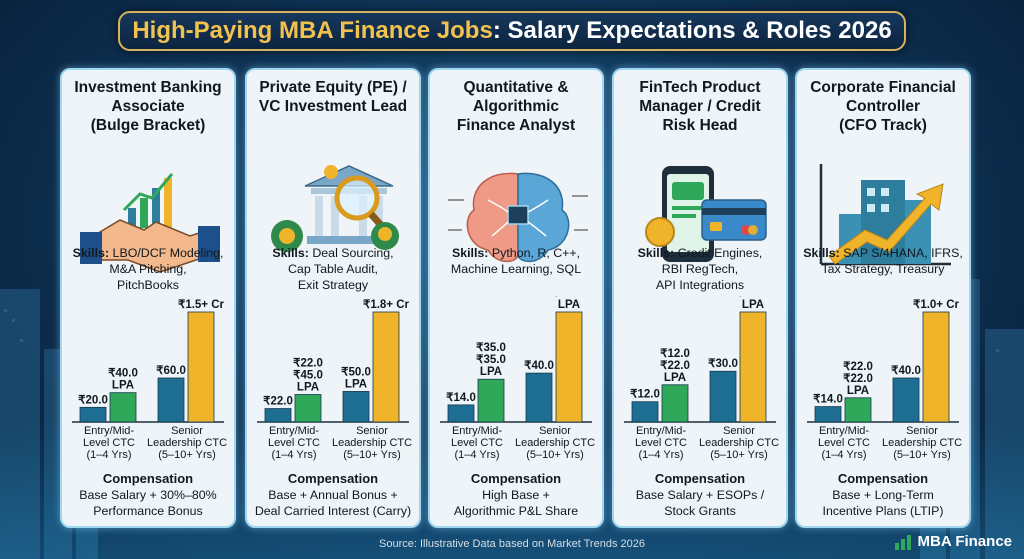 Image resolution: width=1024 pixels, height=559 pixels. Describe the element at coordinates (700, 253) in the screenshot. I see `skills-line: Skills: Credit Engines,` at that location.